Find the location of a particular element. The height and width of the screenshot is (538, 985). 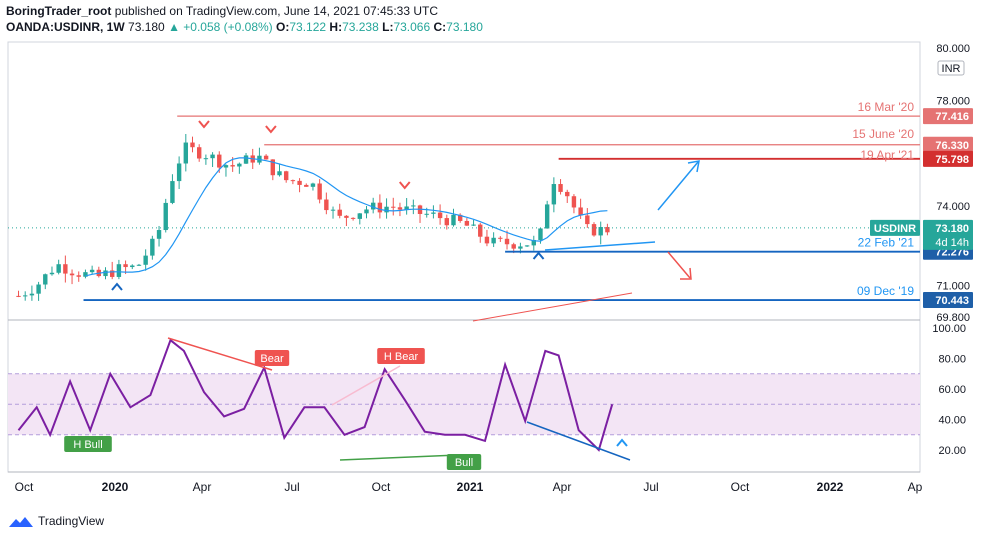

unit-label: INR is located at coordinates (951, 69).